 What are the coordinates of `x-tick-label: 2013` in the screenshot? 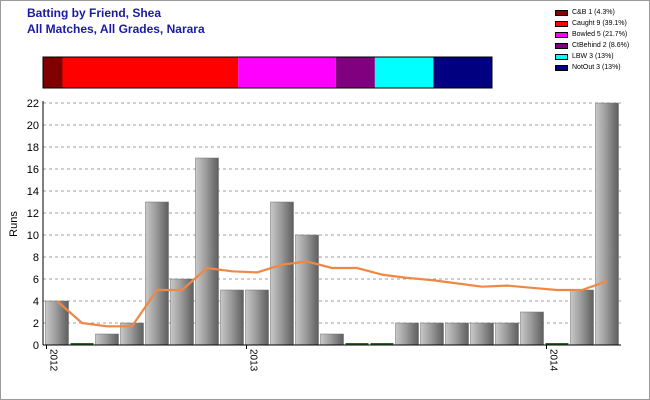 It's located at (253, 360).